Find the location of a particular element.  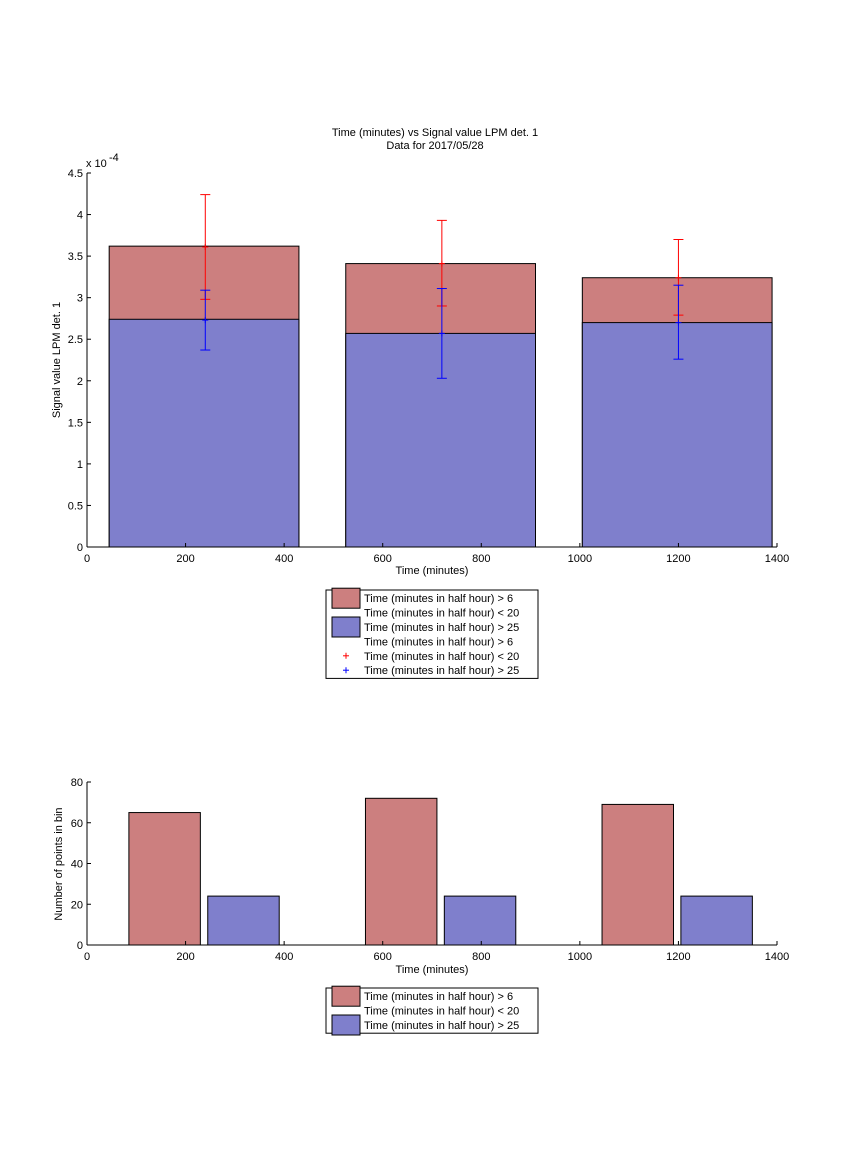

y-tick-label: 3.5 is located at coordinates (75, 257).